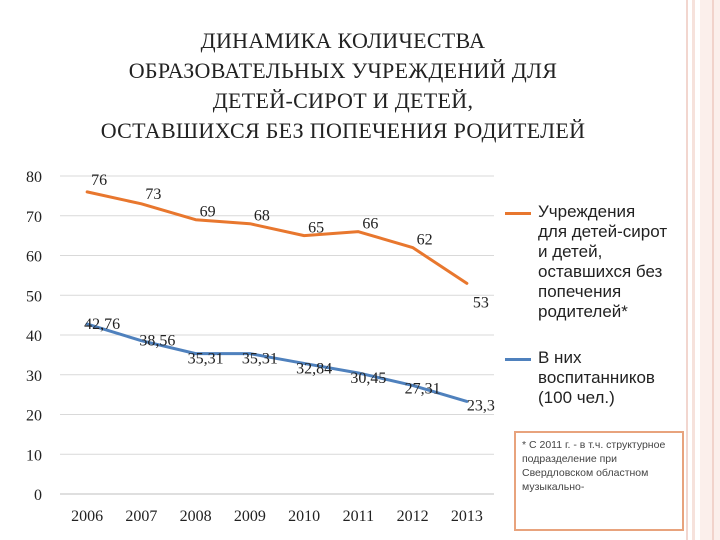  What do you see at coordinates (481, 302) in the screenshot?
I see `data-label: 53` at bounding box center [481, 302].